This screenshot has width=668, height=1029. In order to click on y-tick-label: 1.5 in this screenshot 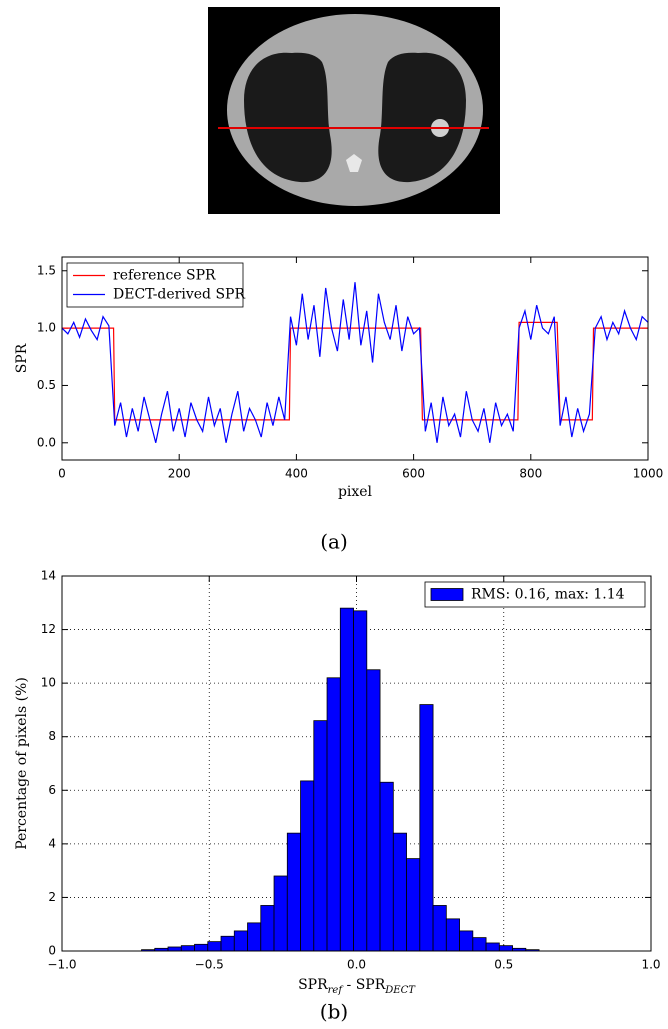, I will do `click(46, 270)`.